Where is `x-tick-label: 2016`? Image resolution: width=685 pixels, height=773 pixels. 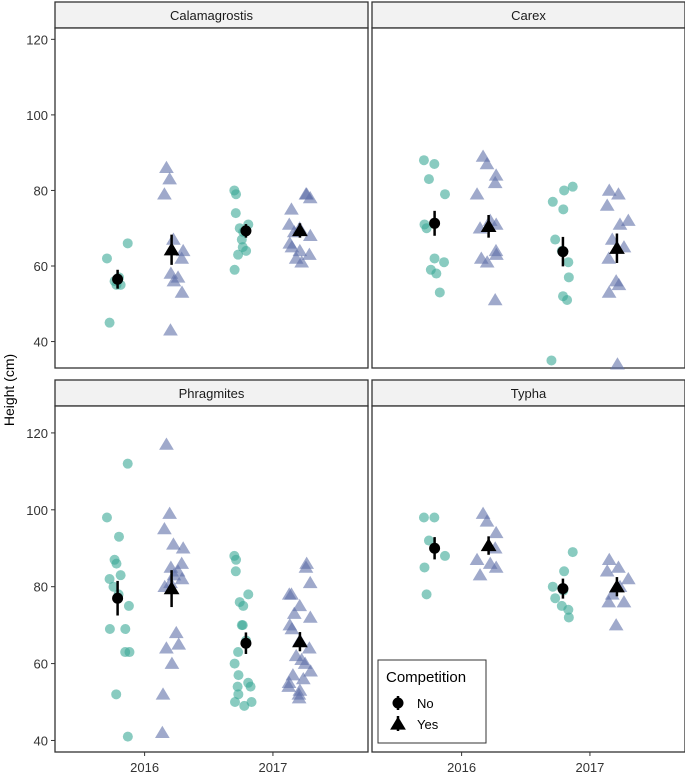 x-tick-label: 2016 is located at coordinates (144, 766).